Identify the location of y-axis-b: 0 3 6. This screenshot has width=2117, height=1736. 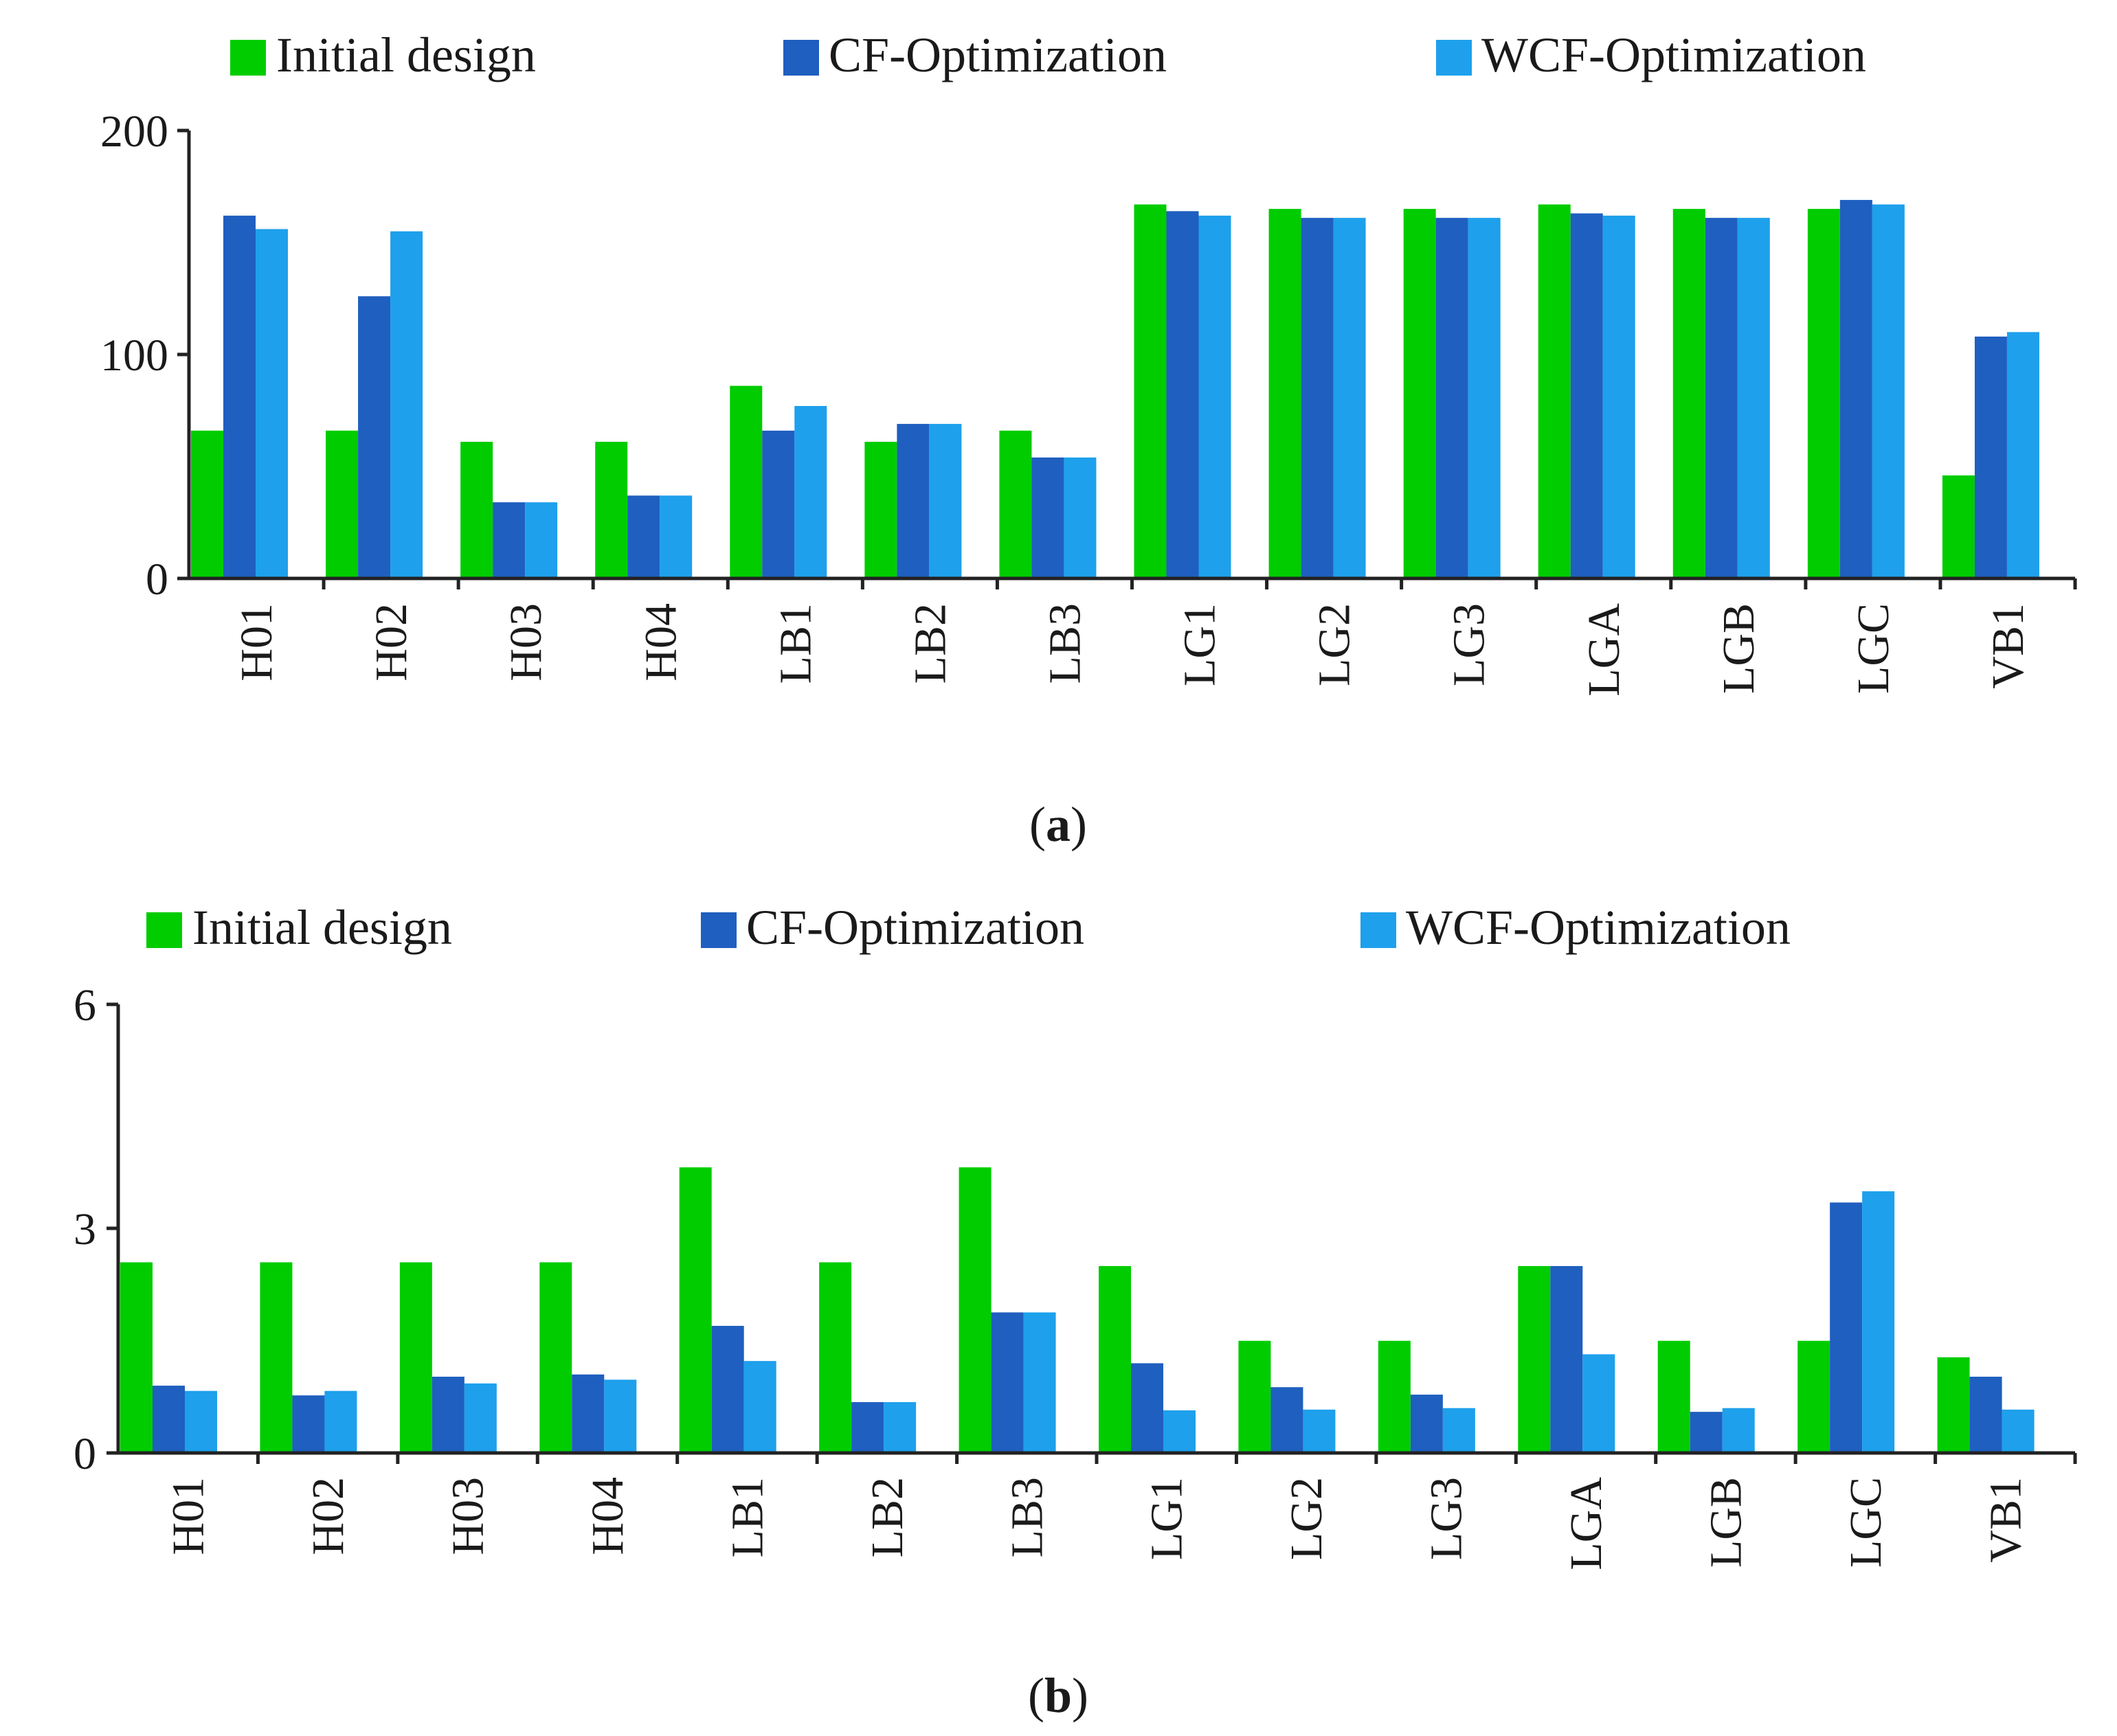
(97, 1229).